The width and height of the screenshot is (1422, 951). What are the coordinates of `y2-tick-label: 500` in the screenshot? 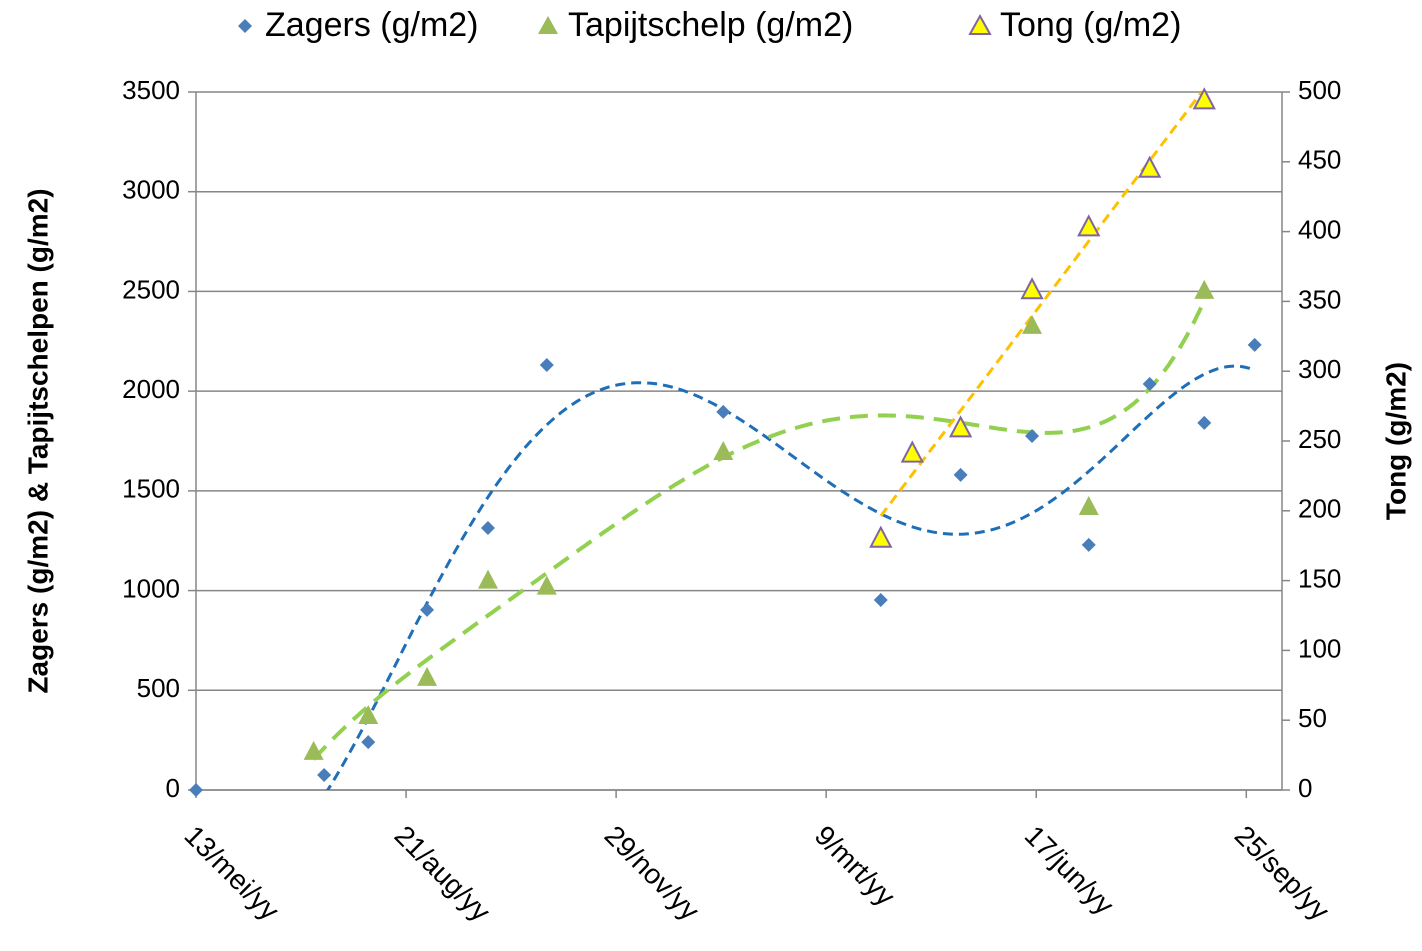 It's located at (1319, 90).